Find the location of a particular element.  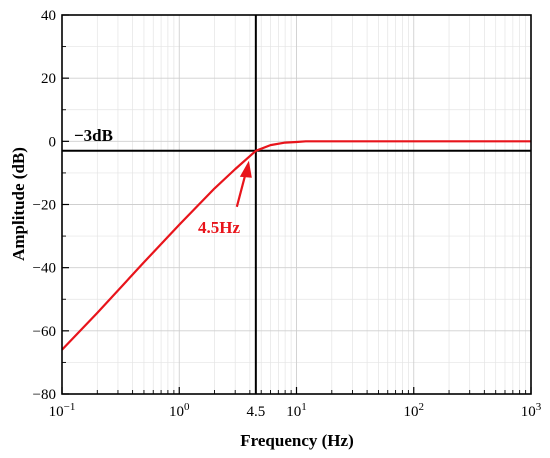

x-tick-label: 10¹ is located at coordinates (296, 410).